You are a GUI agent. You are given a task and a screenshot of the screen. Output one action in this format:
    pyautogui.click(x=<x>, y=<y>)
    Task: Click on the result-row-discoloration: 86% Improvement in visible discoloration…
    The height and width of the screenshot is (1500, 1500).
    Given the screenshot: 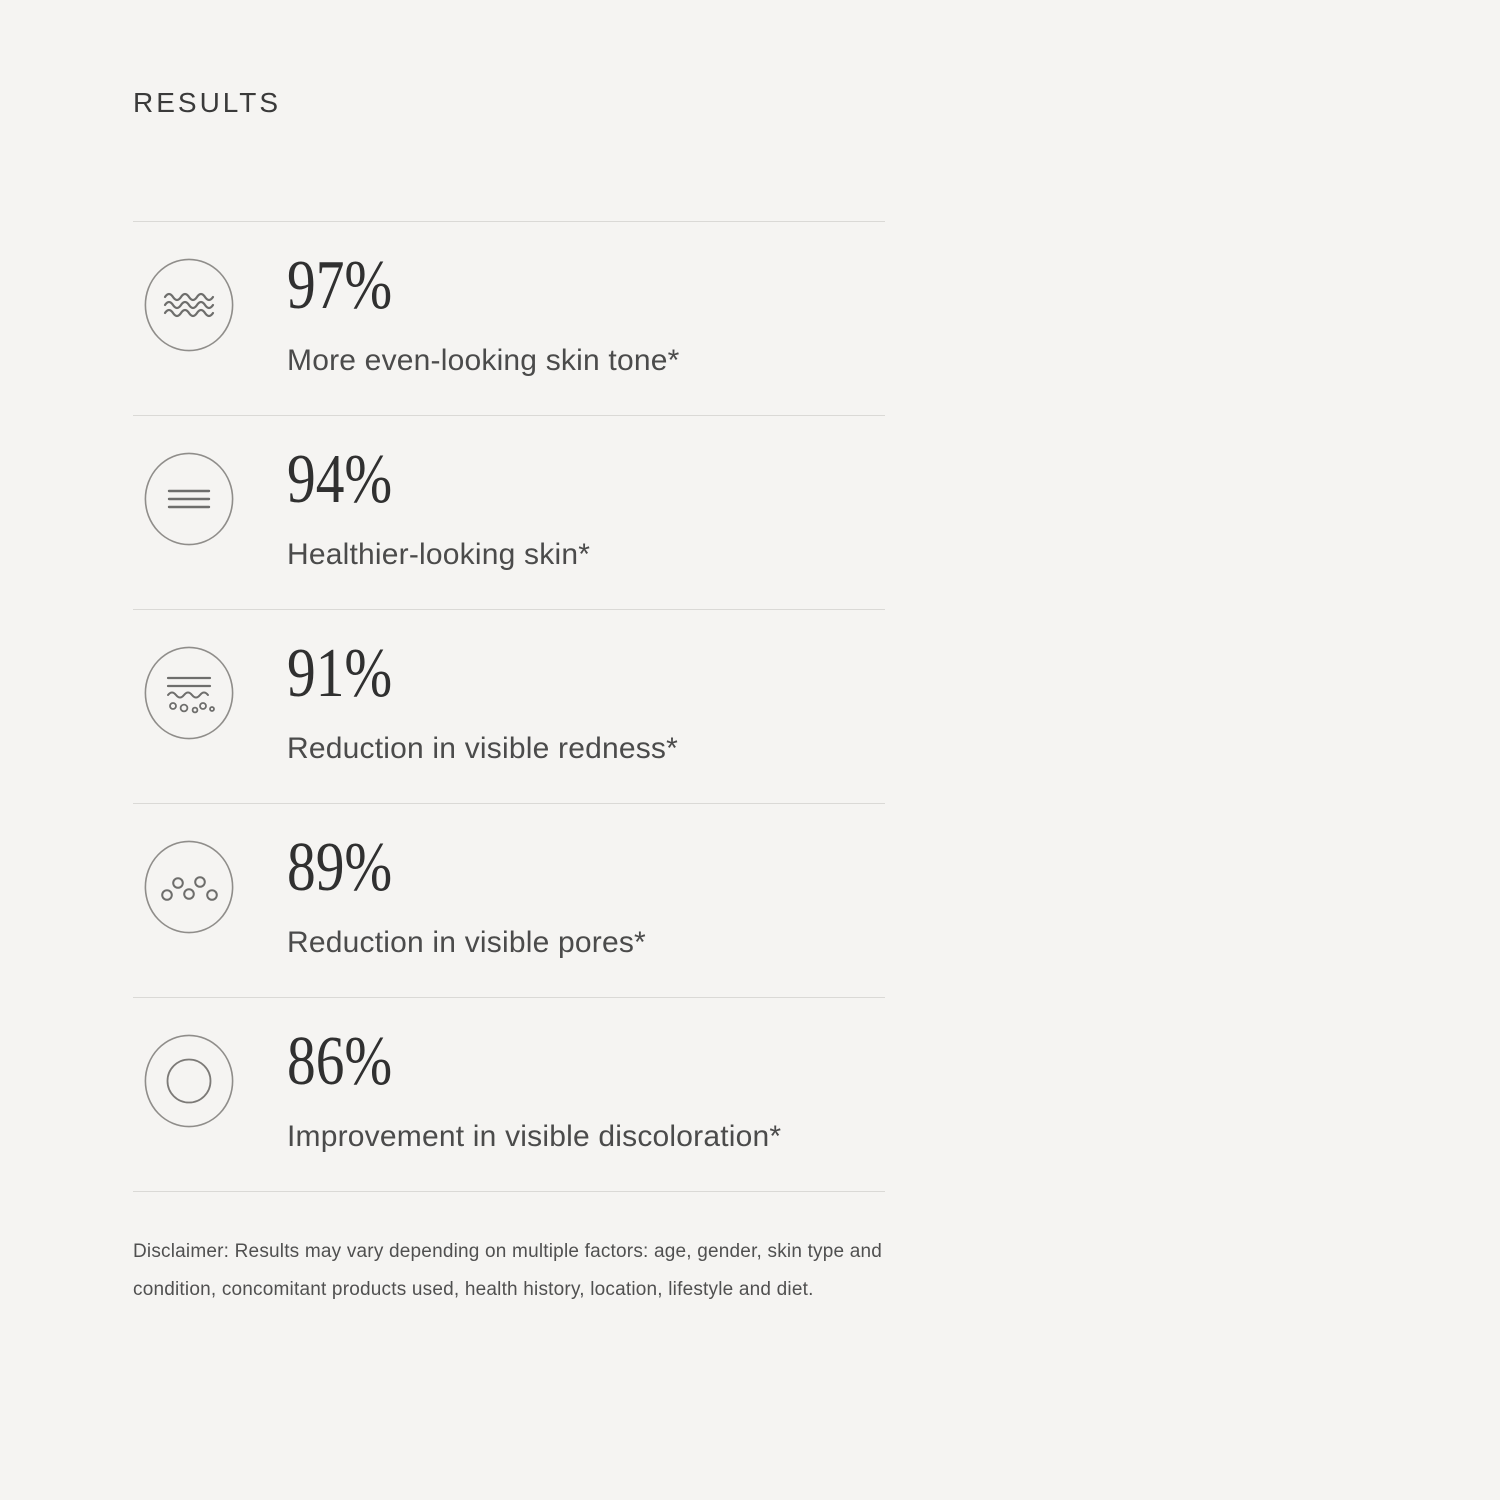 What is the action you would take?
    pyautogui.click(x=509, y=1094)
    